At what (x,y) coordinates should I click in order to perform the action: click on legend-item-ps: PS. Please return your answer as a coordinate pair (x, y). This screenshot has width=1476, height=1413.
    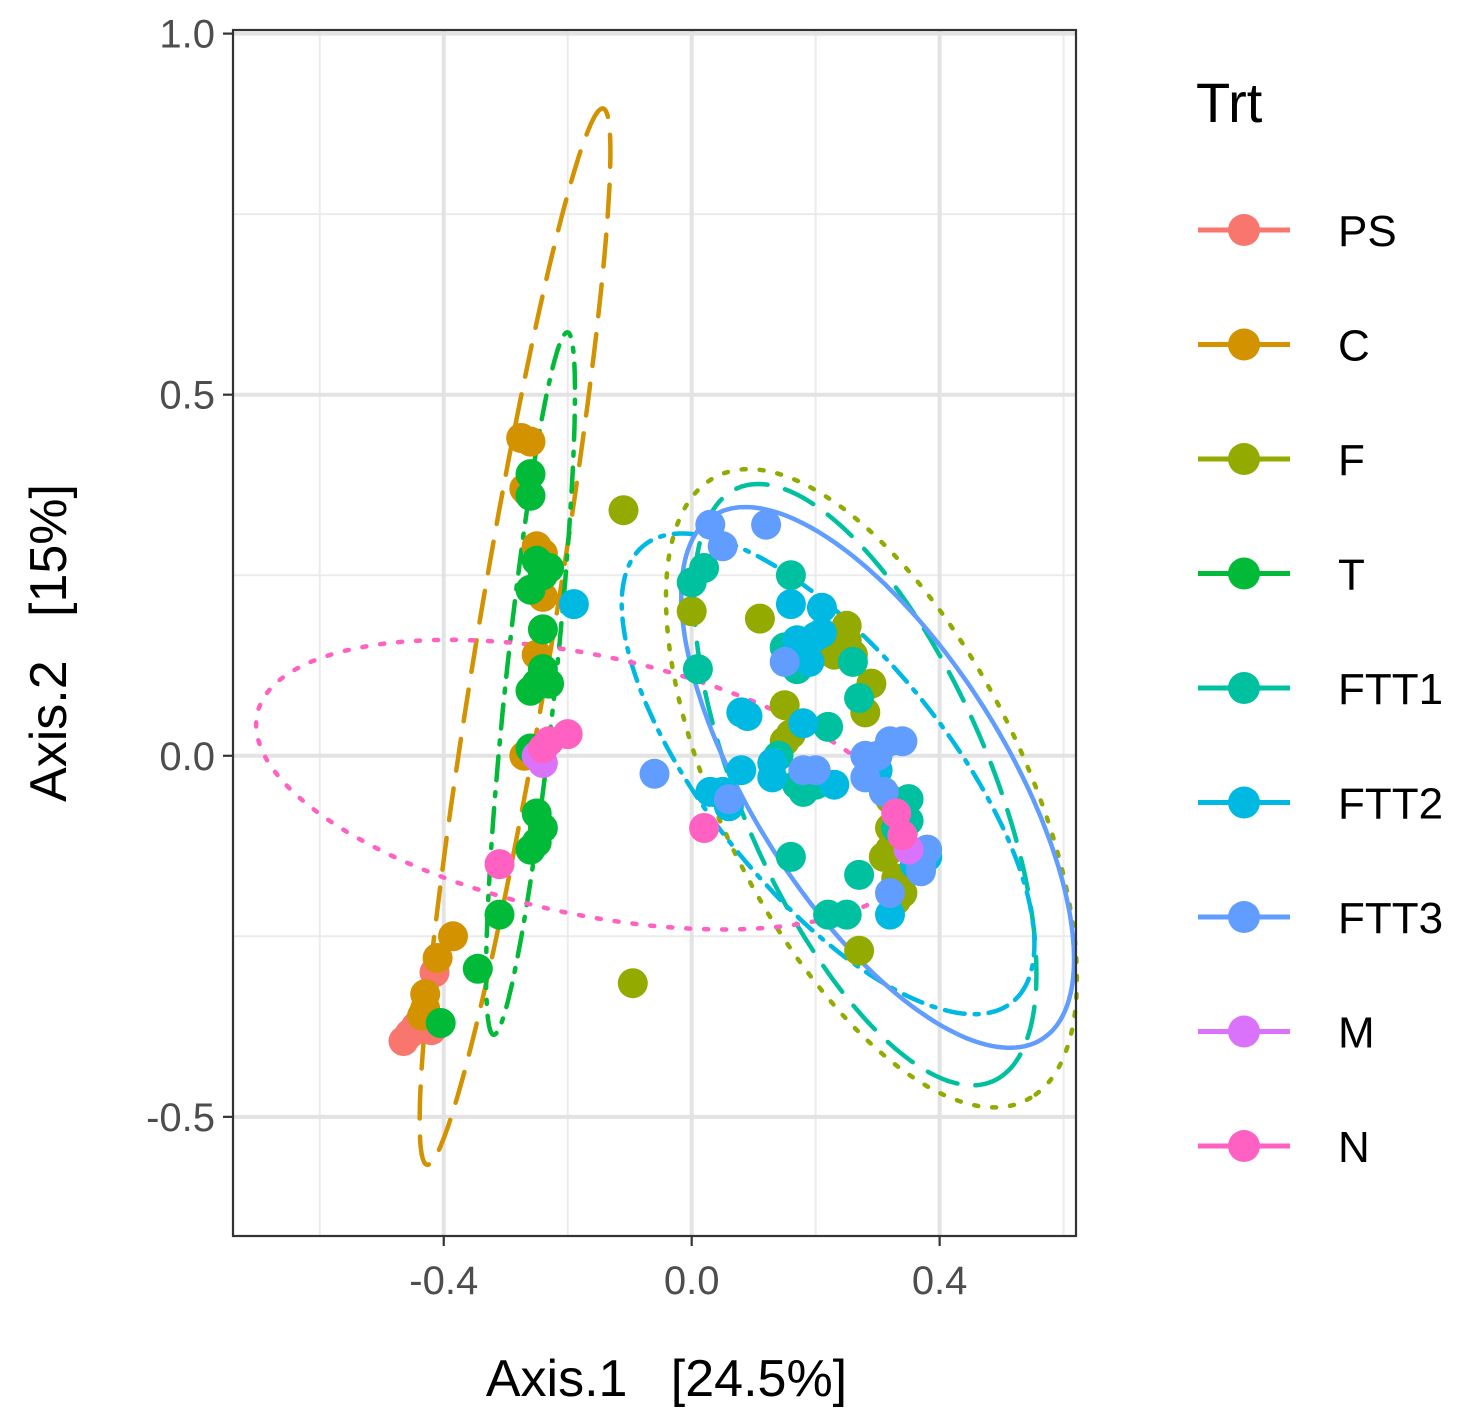
    Looking at the image, I should click on (1297, 231).